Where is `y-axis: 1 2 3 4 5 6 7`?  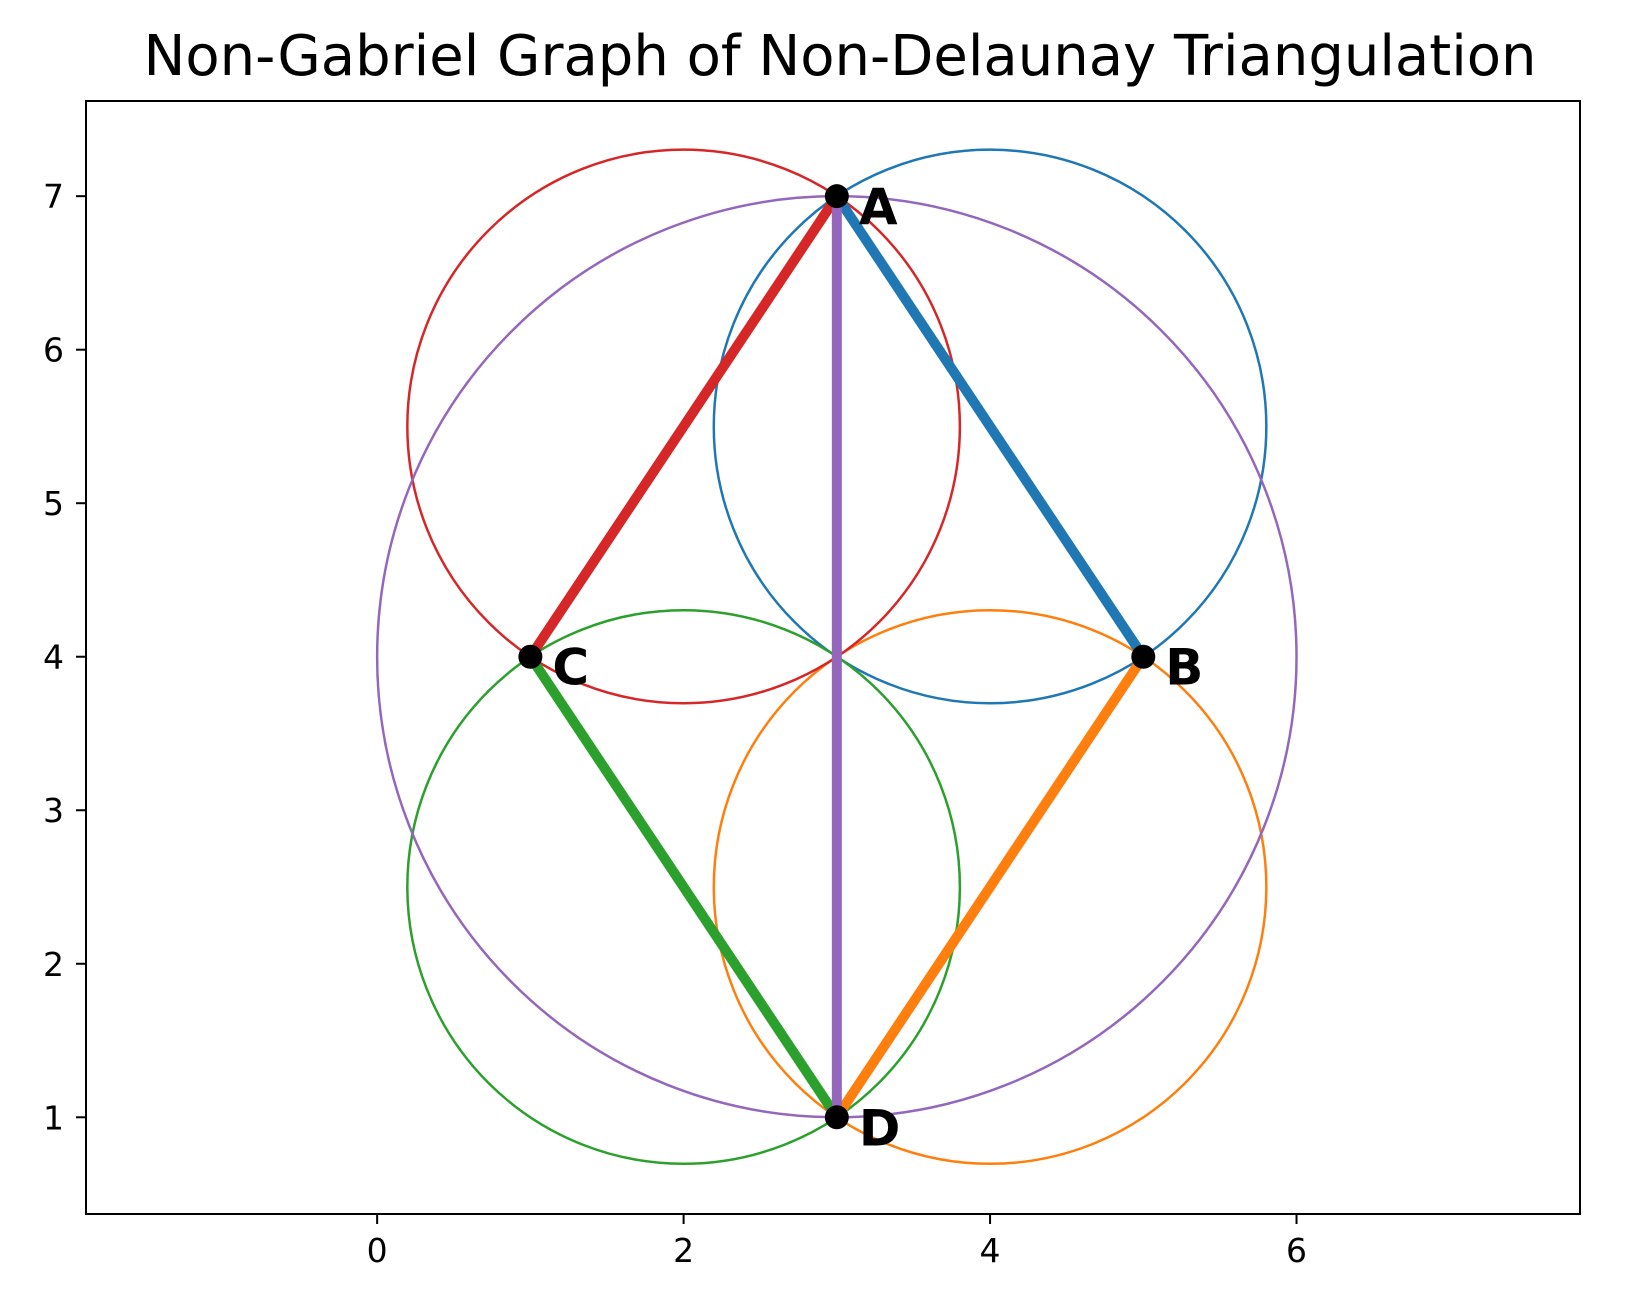 y-axis: 1 2 3 4 5 6 7 is located at coordinates (64, 657).